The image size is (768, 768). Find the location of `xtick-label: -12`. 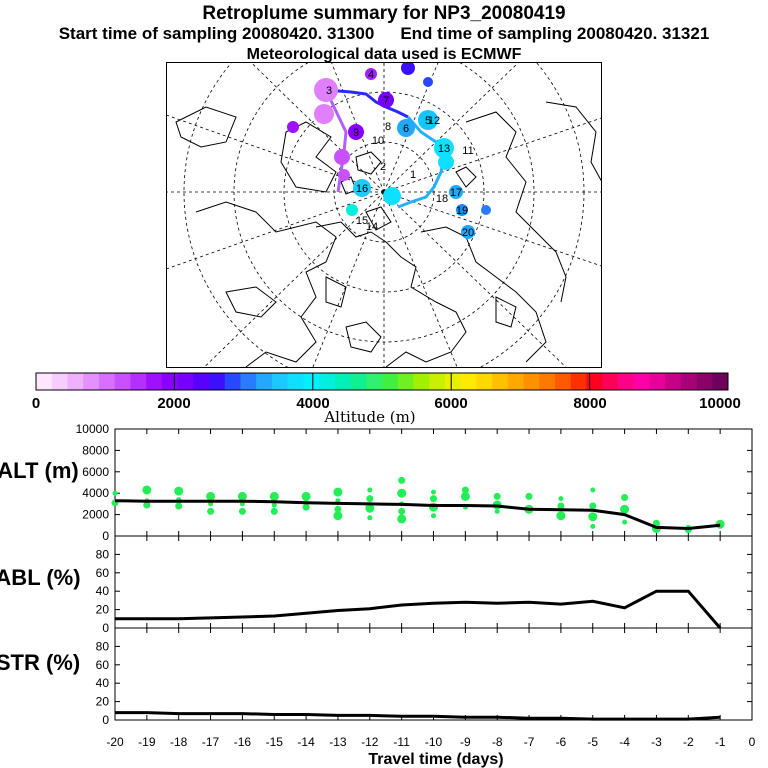

xtick-label: -12 is located at coordinates (370, 742).